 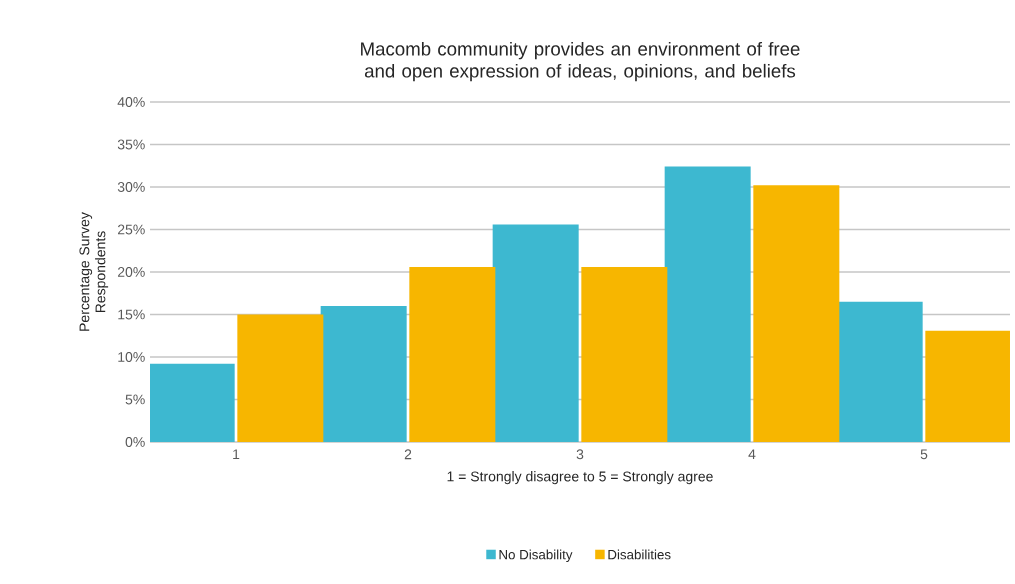 I want to click on x-tick-label: 5, so click(x=924, y=454).